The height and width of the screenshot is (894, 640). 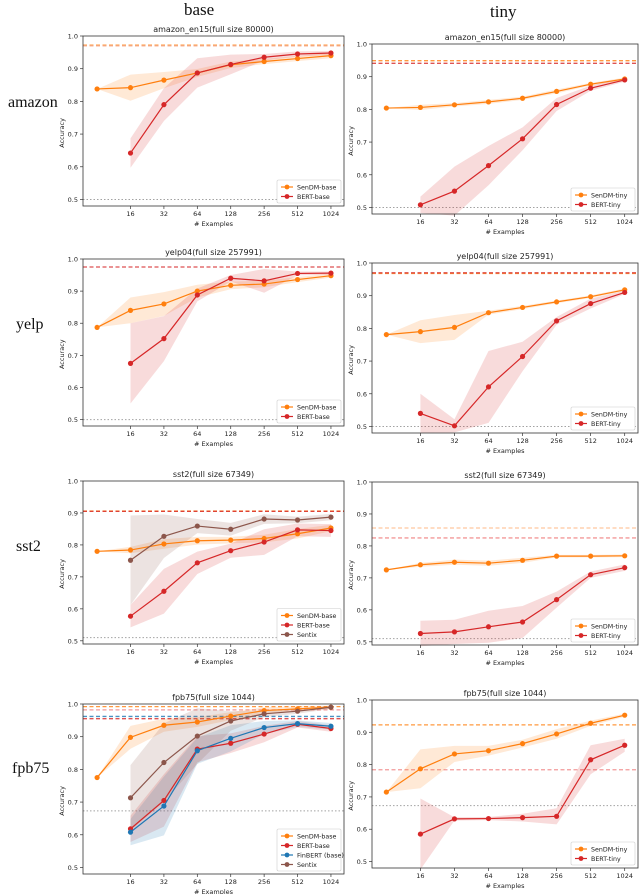 What do you see at coordinates (30, 324) in the screenshot?
I see `row-label-yelp: yelp` at bounding box center [30, 324].